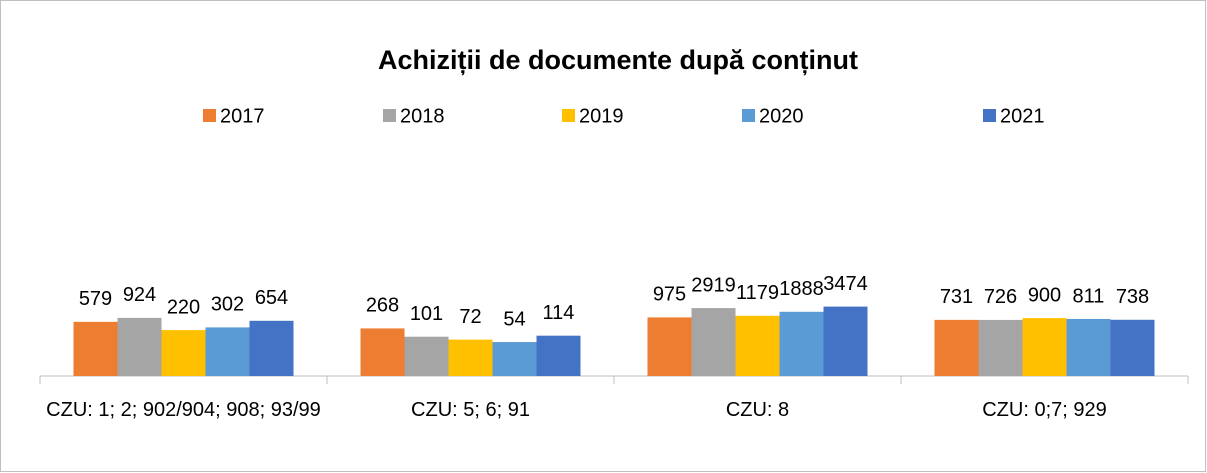 This screenshot has height=473, width=1207. What do you see at coordinates (669, 295) in the screenshot?
I see `data-label: 975` at bounding box center [669, 295].